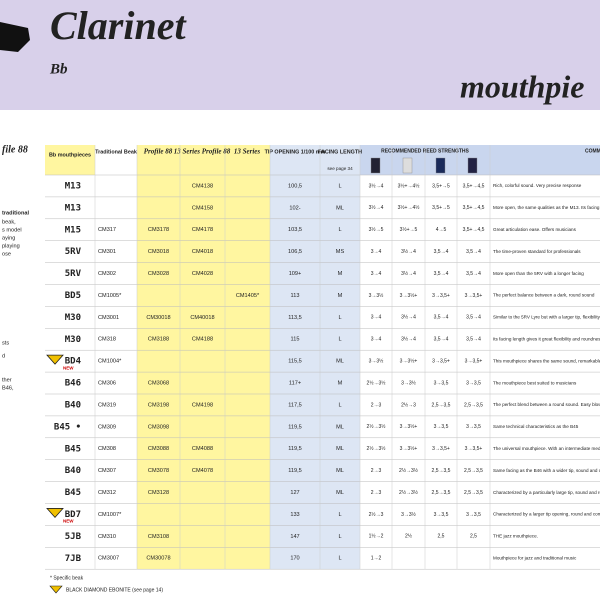 Image resolution: width=600 pixels, height=600 pixels. What do you see at coordinates (515, 536) in the screenshot?
I see `comment: THE jazz mouthpiece.` at bounding box center [515, 536].